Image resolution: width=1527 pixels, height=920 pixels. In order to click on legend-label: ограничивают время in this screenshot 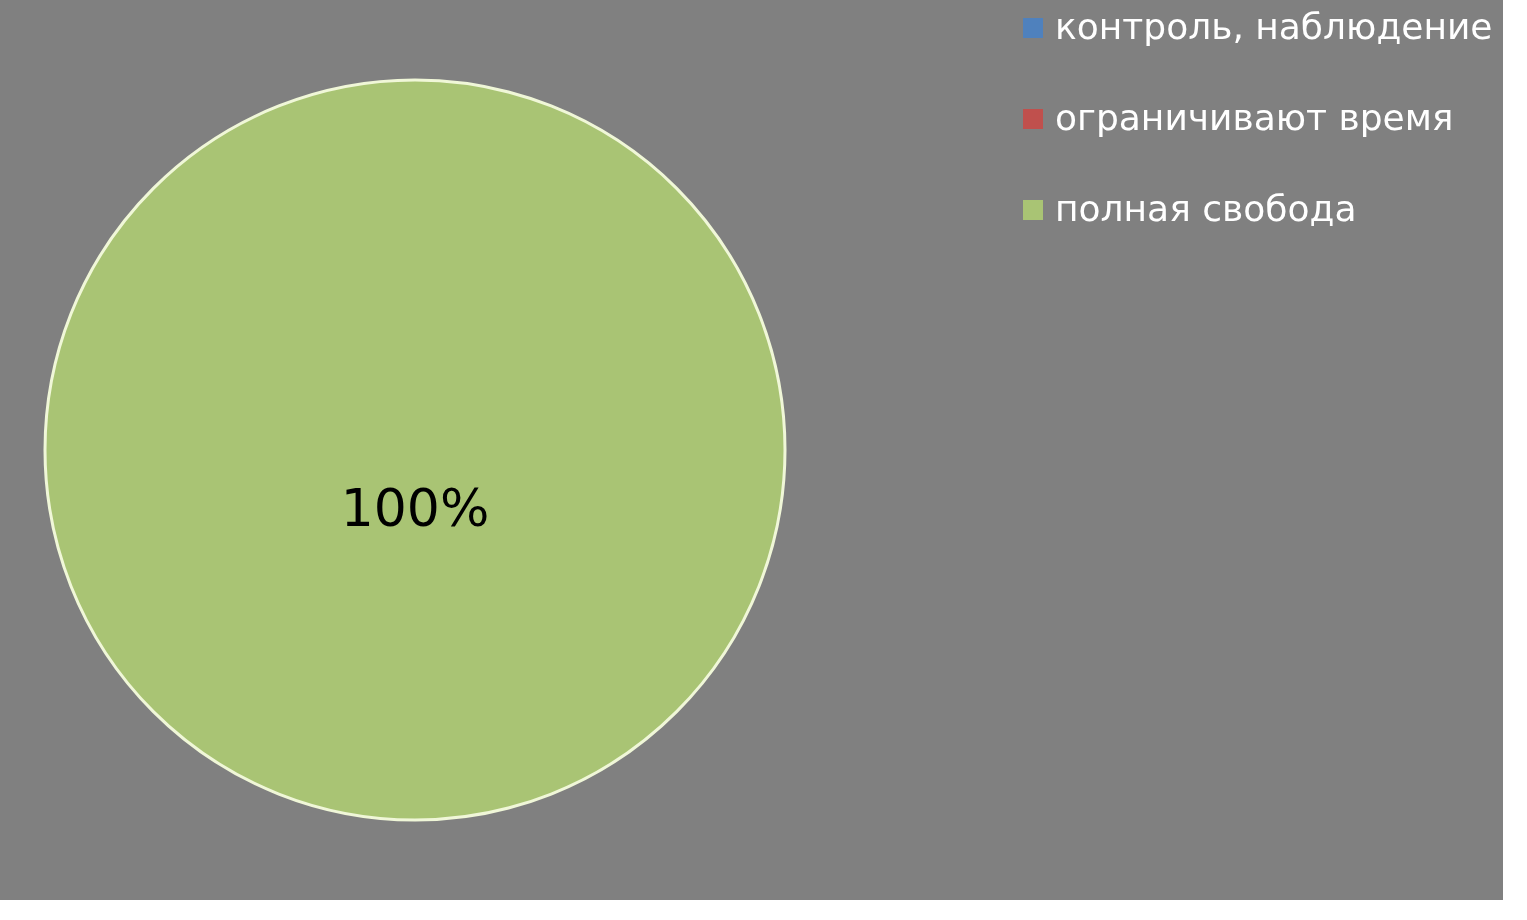, I will do `click(1254, 117)`.